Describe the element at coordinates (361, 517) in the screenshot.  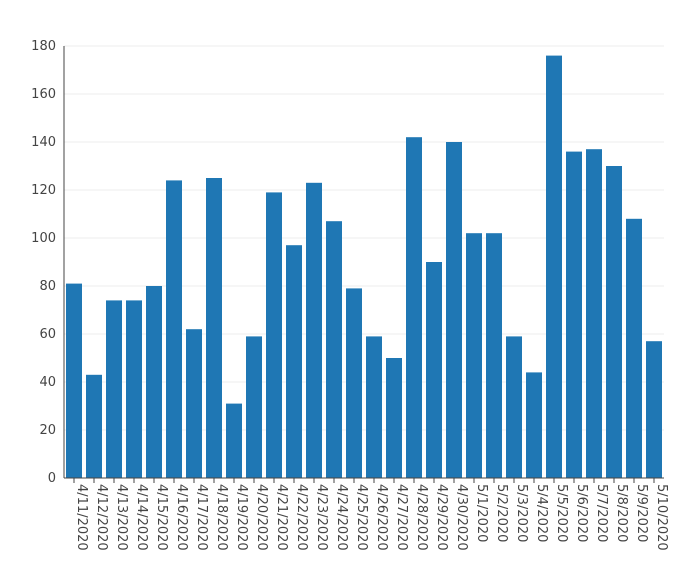
I see `x-tick-label: 4/25/2020` at that location.